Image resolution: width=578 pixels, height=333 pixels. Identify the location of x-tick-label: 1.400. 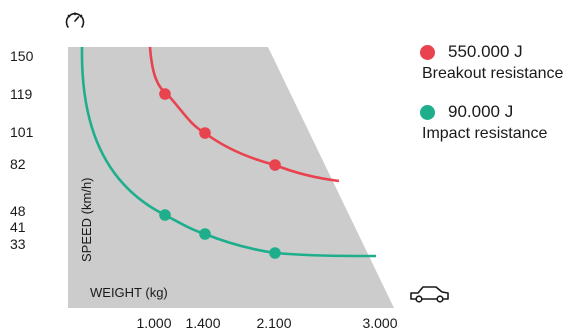
(202, 323).